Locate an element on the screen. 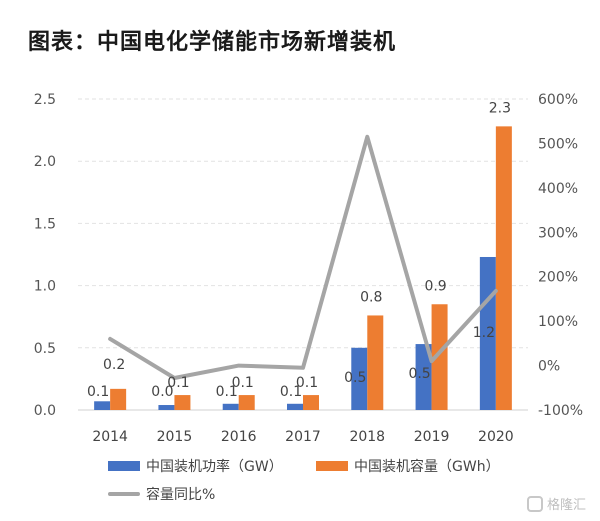  legend-label-power: 中国装机功率（GW） is located at coordinates (214, 467).